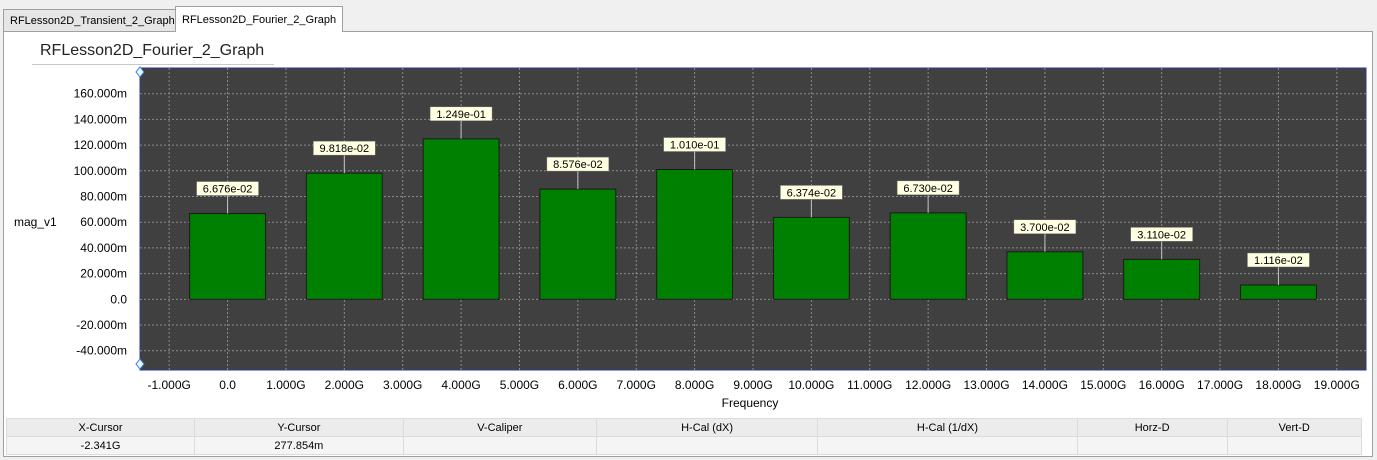  Describe the element at coordinates (499, 427) in the screenshot. I see `header-v-caliper: V-Caliper` at that location.